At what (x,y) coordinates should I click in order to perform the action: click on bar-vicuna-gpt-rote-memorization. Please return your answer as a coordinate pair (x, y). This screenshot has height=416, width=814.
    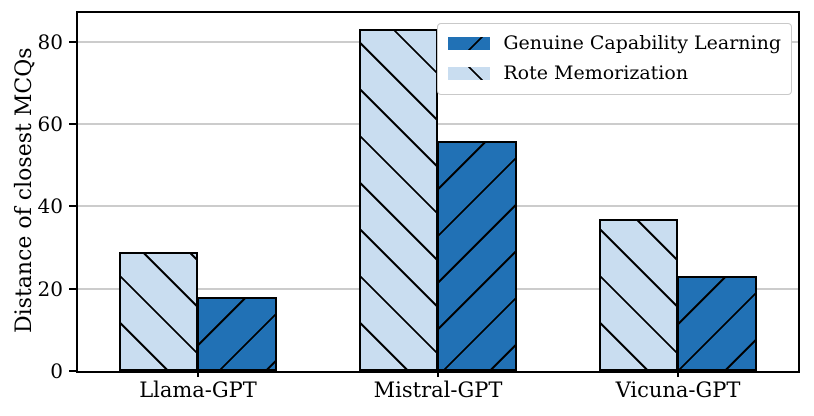
    Looking at the image, I should click on (638, 294).